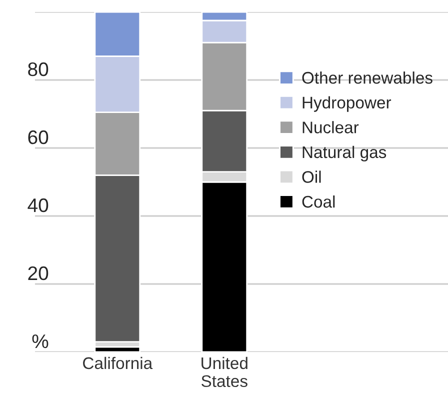 This screenshot has width=448, height=408. I want to click on y-tick-label: 40, so click(38, 205).